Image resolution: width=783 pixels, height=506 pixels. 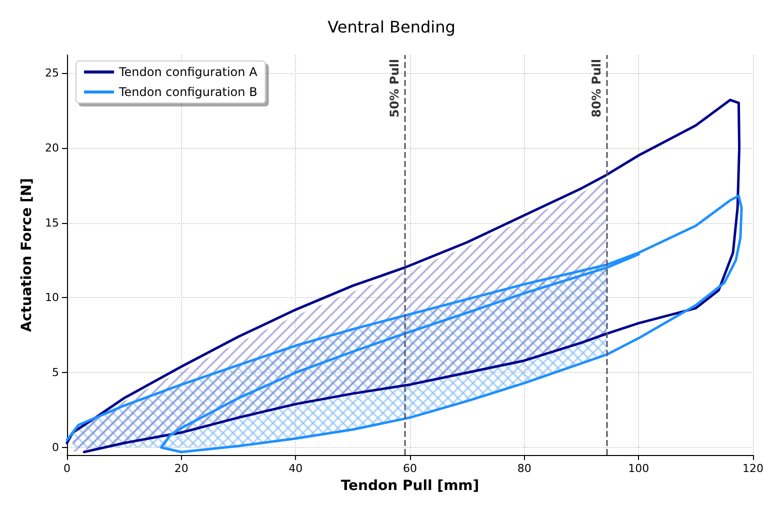 What do you see at coordinates (52, 73) in the screenshot?
I see `y-tick-label: 25` at bounding box center [52, 73].